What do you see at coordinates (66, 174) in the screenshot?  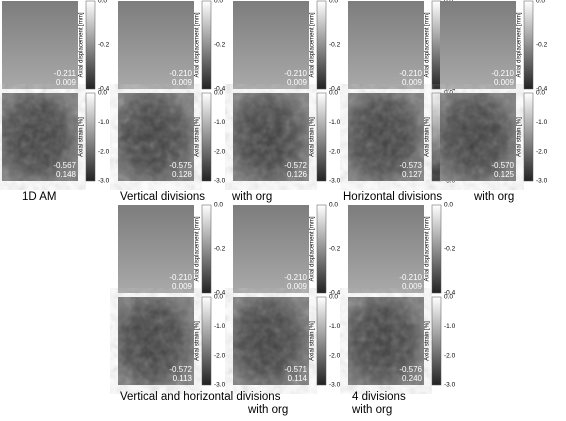 I see `value: 0.148` at bounding box center [66, 174].